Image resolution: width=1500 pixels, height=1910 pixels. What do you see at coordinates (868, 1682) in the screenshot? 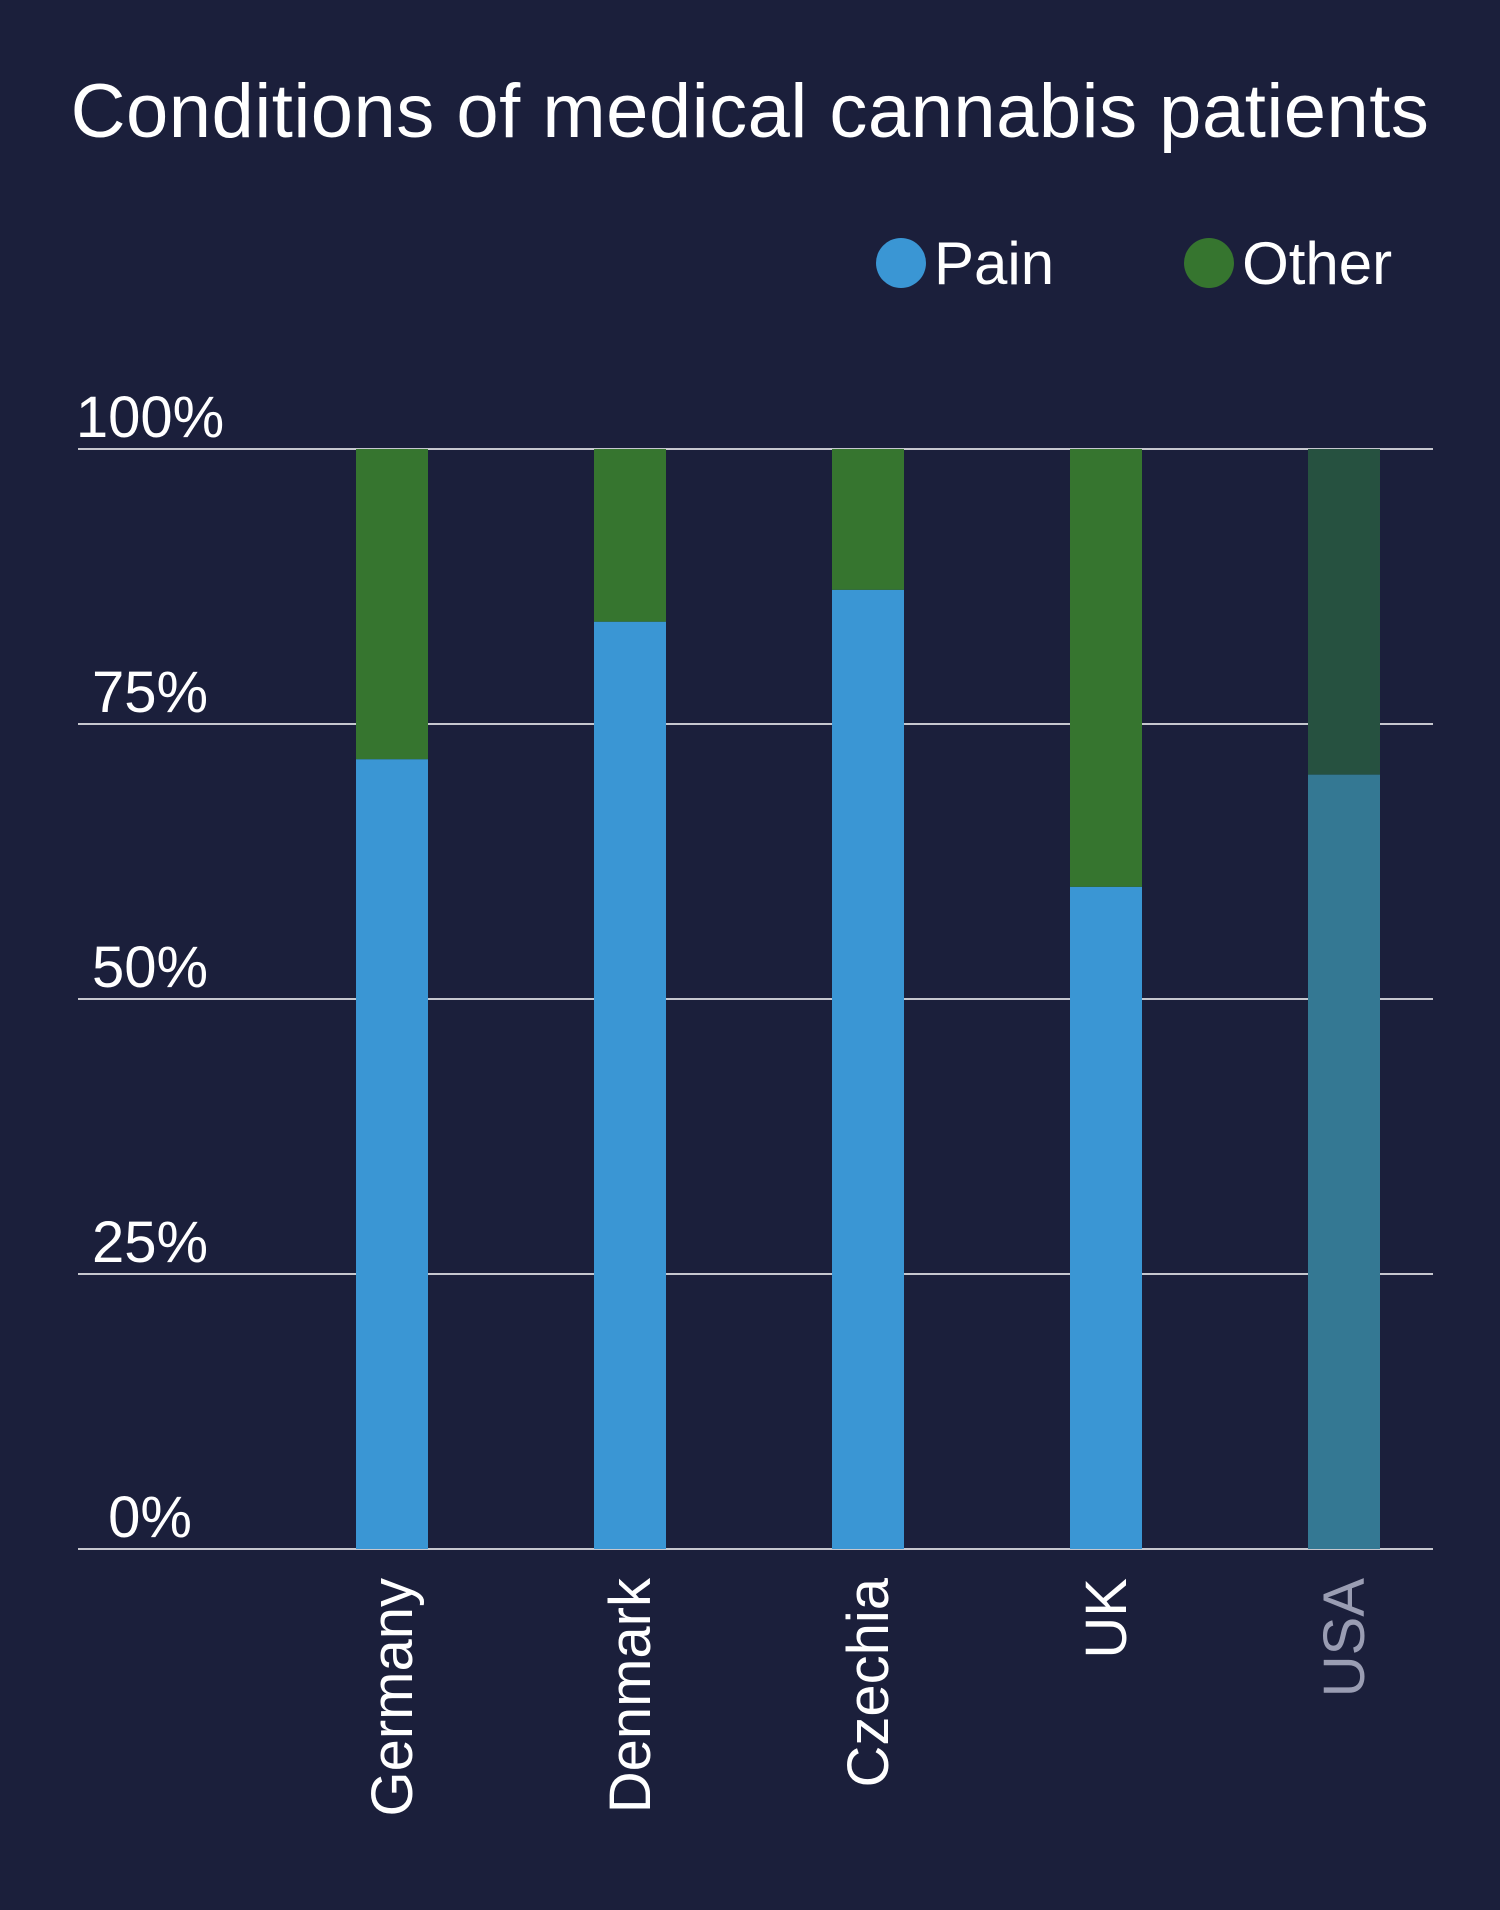
I see `x-tick-label: Czechia` at bounding box center [868, 1682].